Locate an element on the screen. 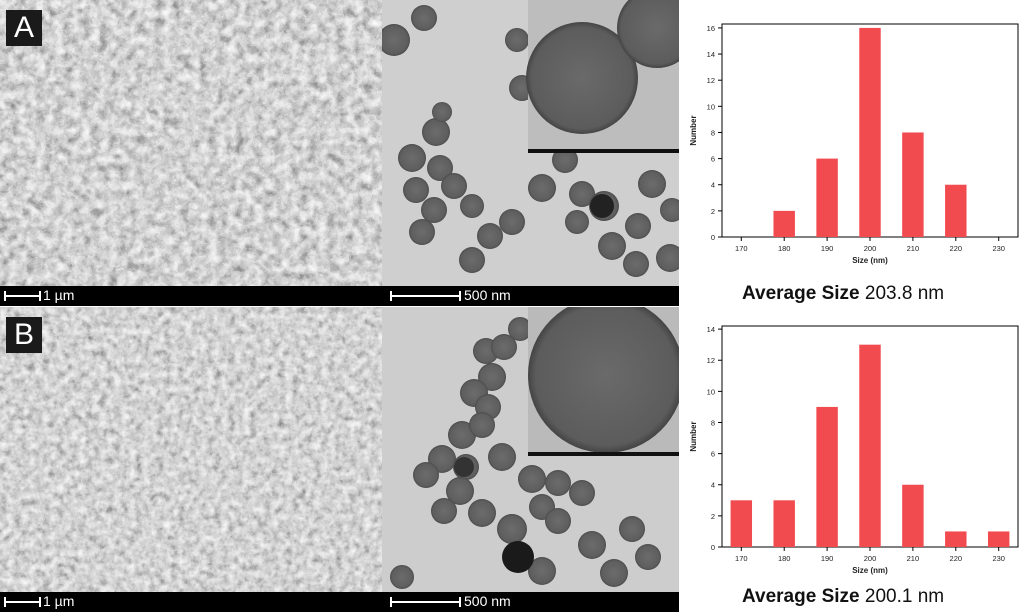 The width and height of the screenshot is (1024, 613). y-tick-label-a-3: 6 is located at coordinates (713, 159).